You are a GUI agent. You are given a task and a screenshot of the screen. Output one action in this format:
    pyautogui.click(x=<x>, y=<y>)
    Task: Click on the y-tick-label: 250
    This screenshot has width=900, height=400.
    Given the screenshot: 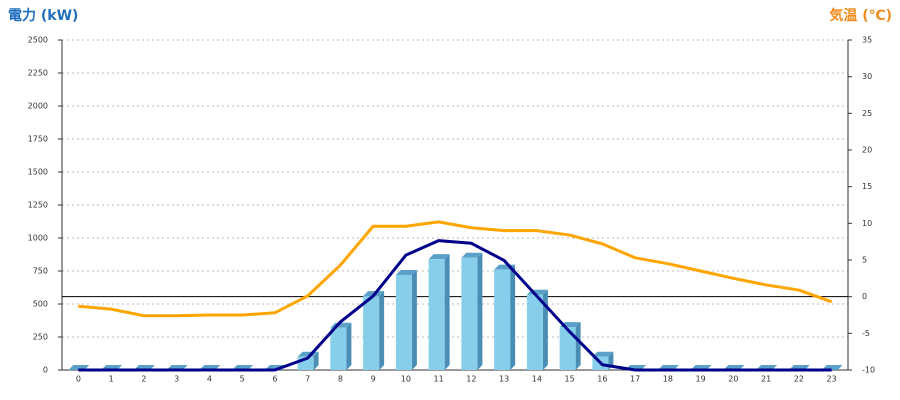 What is the action you would take?
    pyautogui.click(x=40, y=337)
    